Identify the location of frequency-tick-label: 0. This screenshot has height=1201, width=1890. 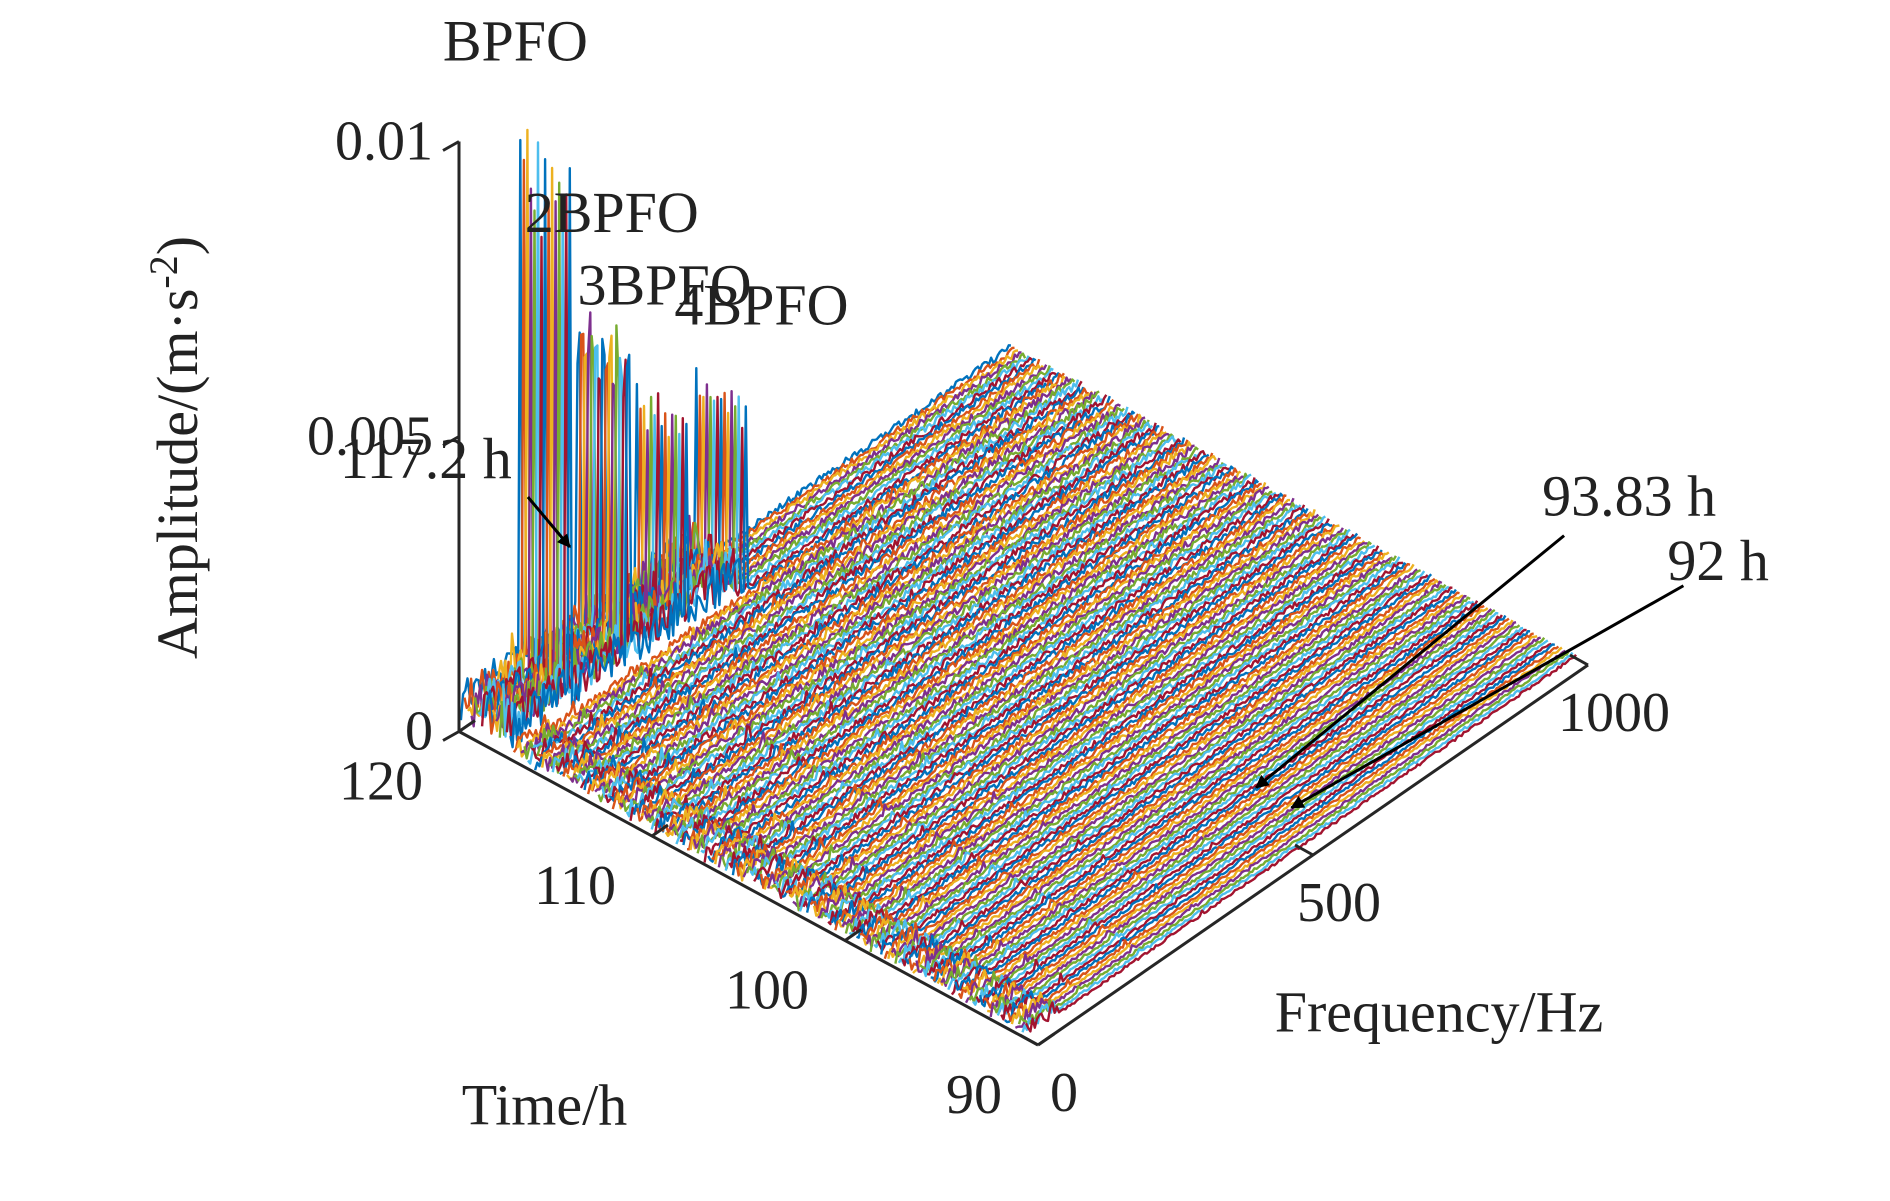
(1064, 1093).